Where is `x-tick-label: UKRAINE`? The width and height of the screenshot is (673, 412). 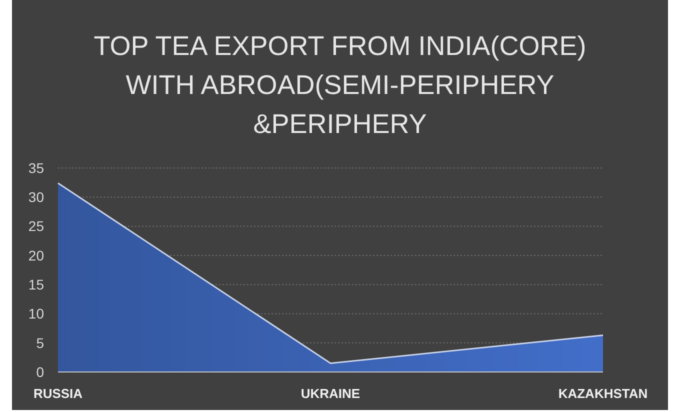
x-tick-label: UKRAINE is located at coordinates (330, 393).